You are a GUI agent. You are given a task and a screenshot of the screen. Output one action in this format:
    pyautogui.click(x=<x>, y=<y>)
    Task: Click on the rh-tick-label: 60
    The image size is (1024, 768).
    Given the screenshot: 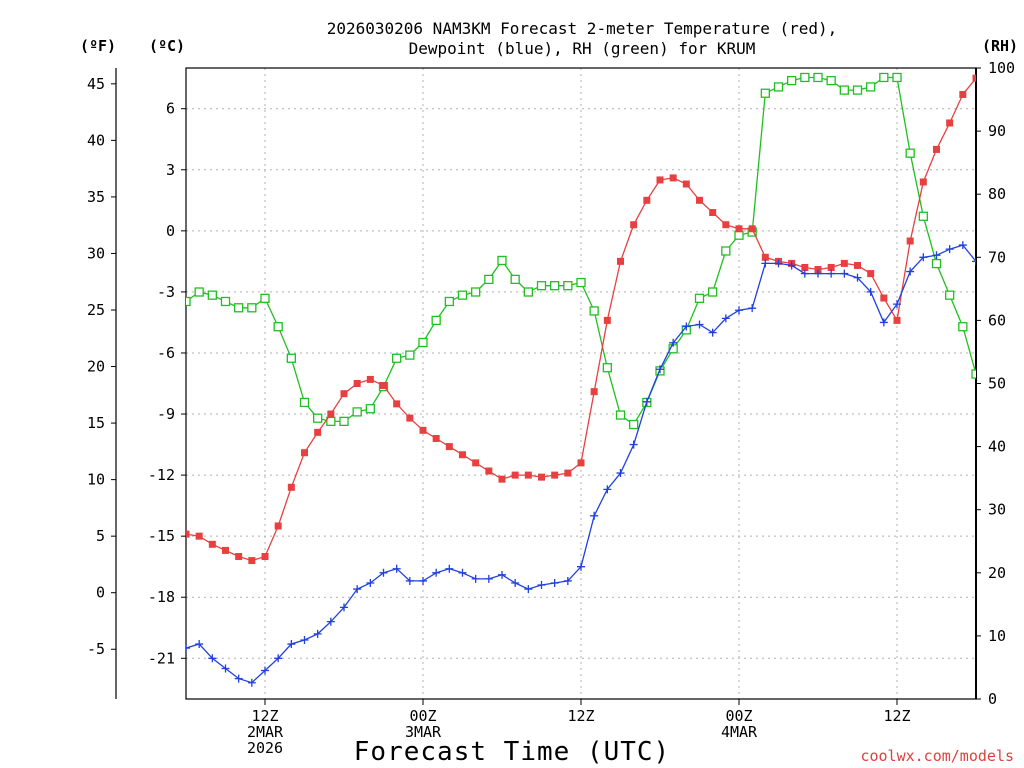 What is the action you would take?
    pyautogui.click(x=997, y=320)
    